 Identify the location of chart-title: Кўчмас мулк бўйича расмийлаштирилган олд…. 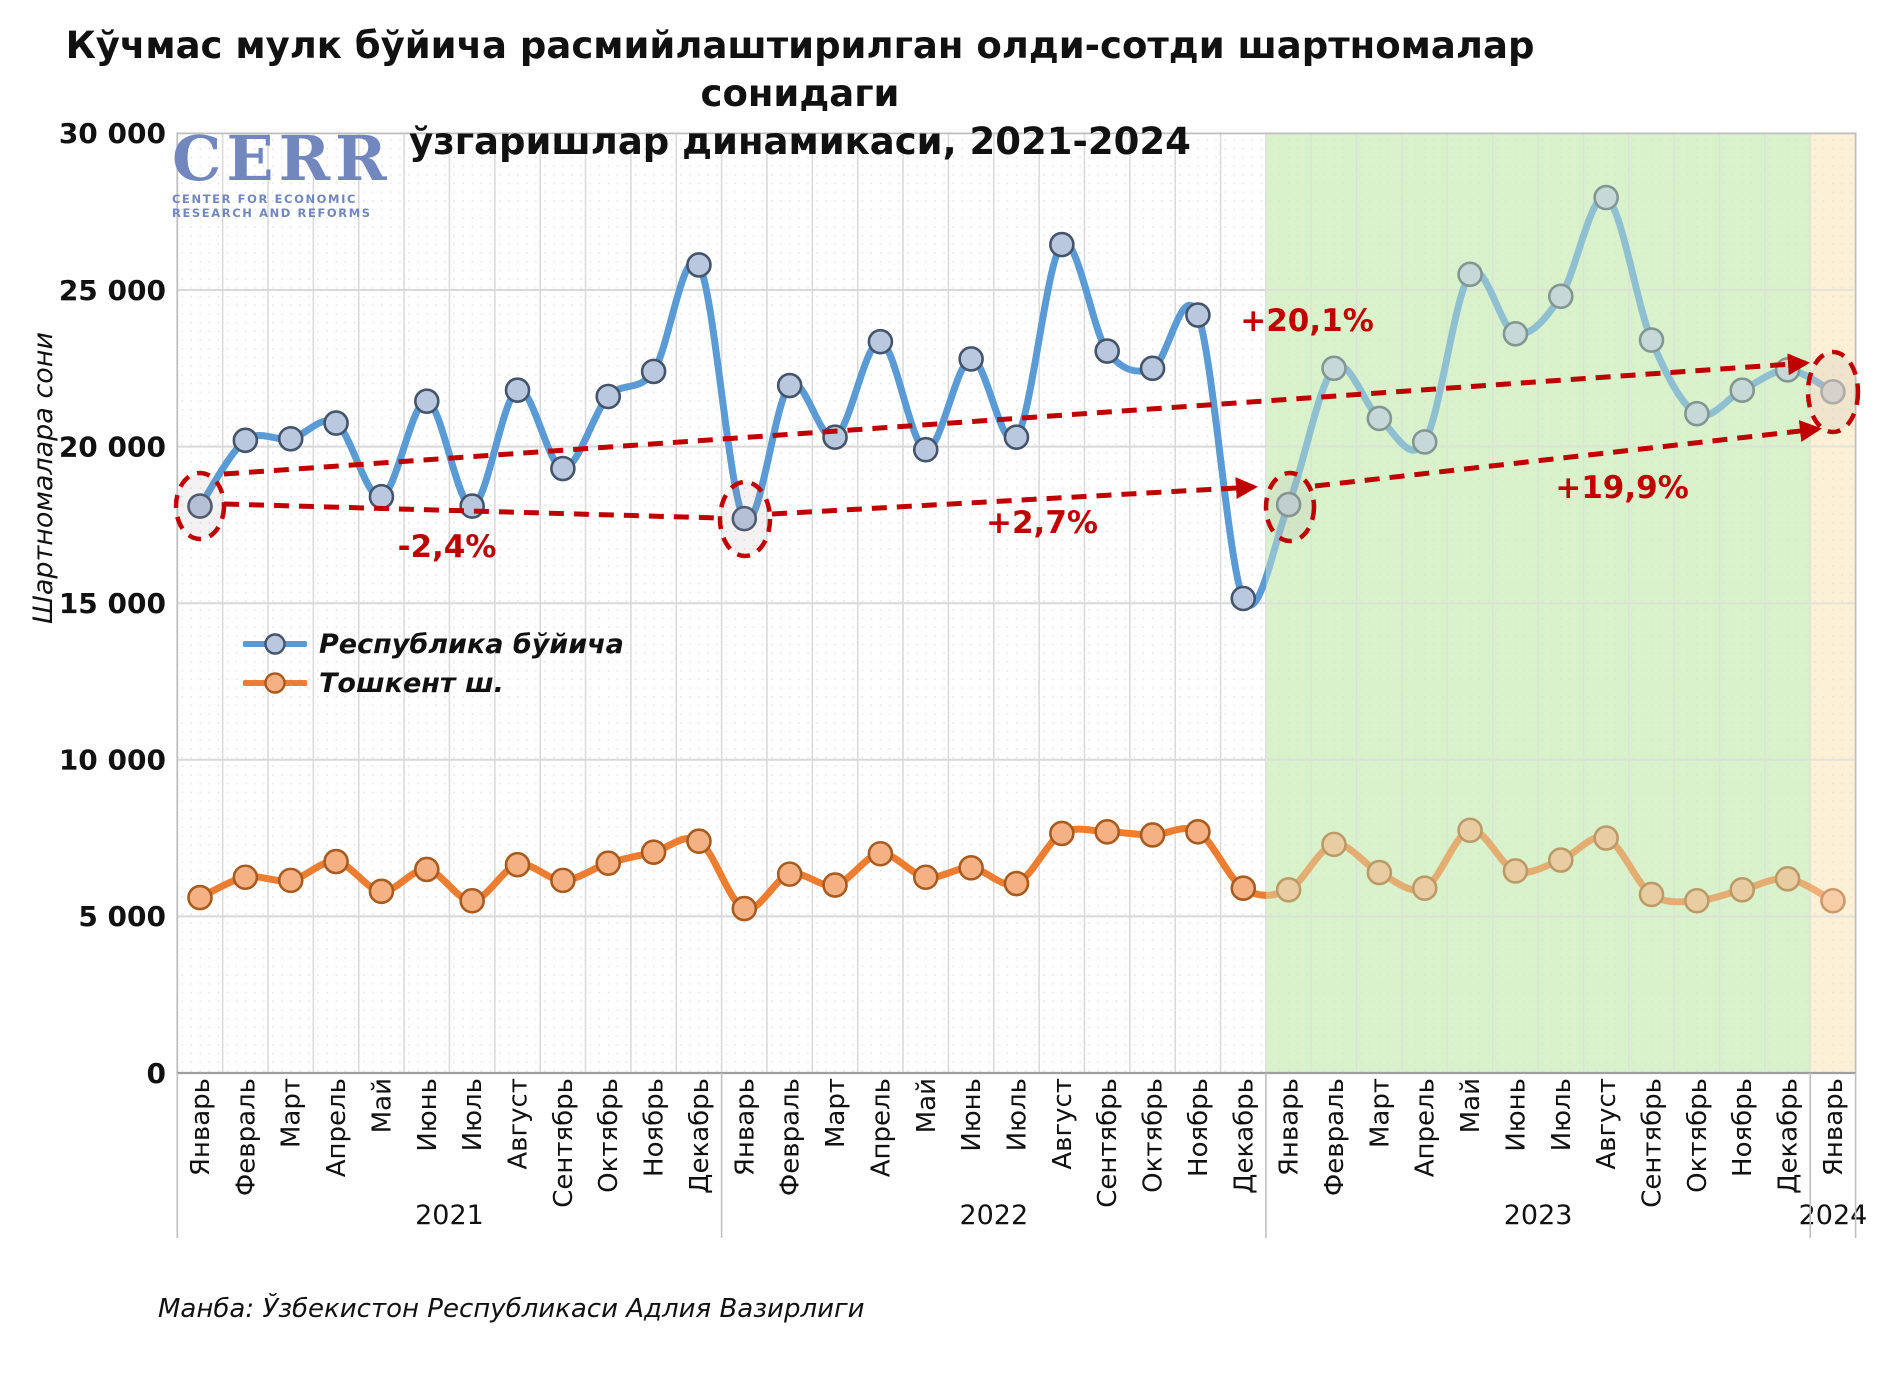
(800, 94).